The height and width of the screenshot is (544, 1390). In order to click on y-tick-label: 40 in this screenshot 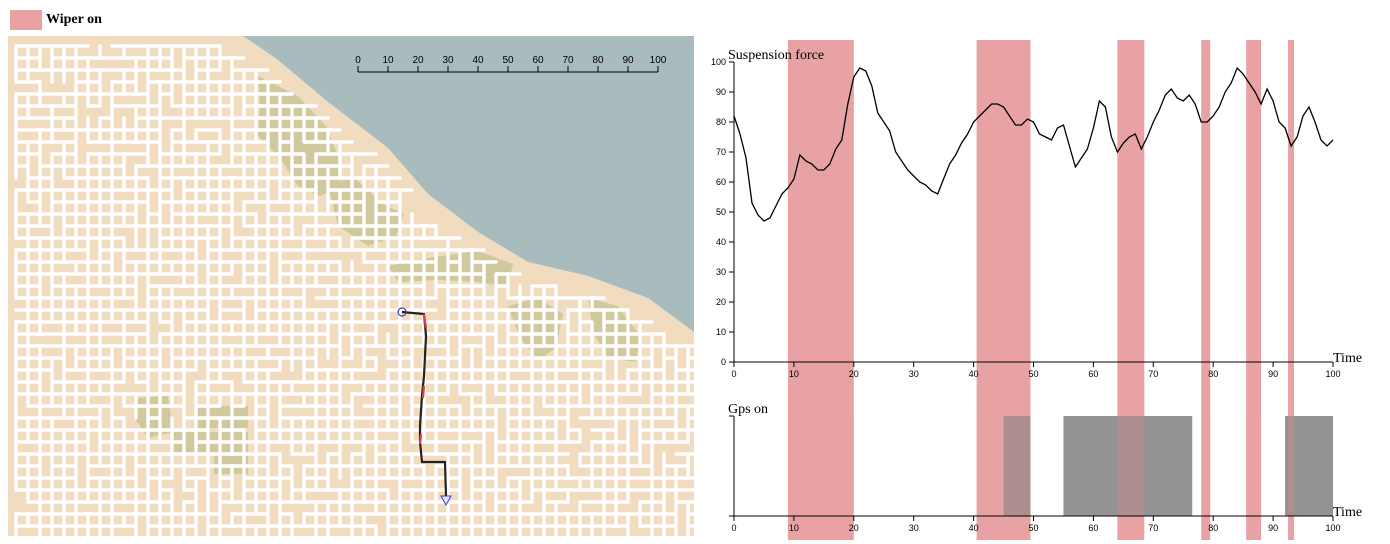, I will do `click(721, 242)`.